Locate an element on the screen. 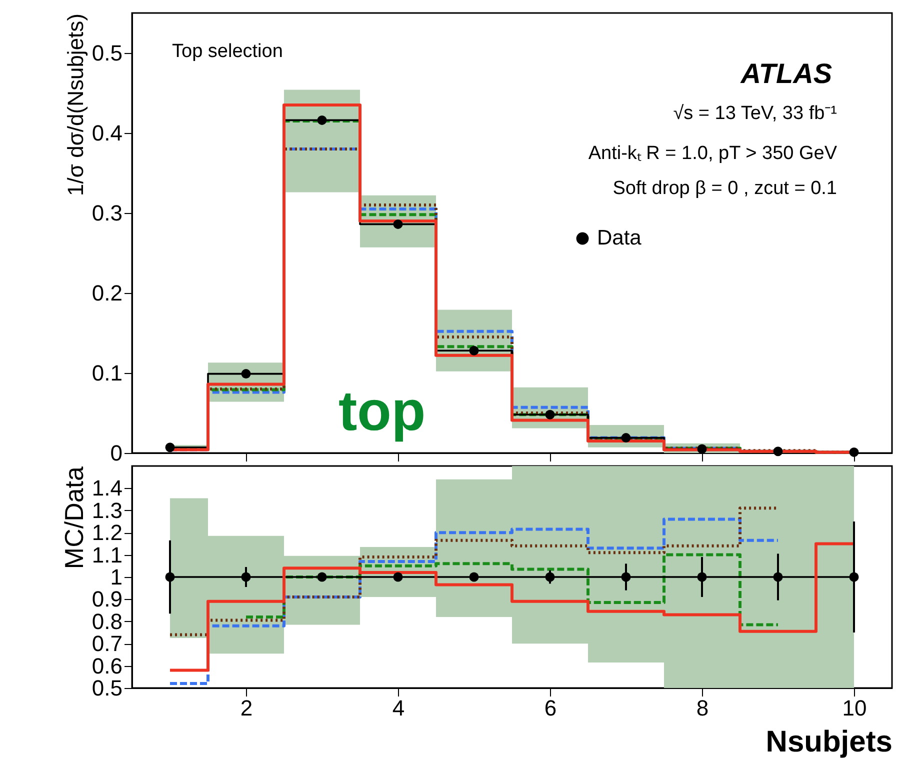  y-tick-label: 1 is located at coordinates (116, 577).